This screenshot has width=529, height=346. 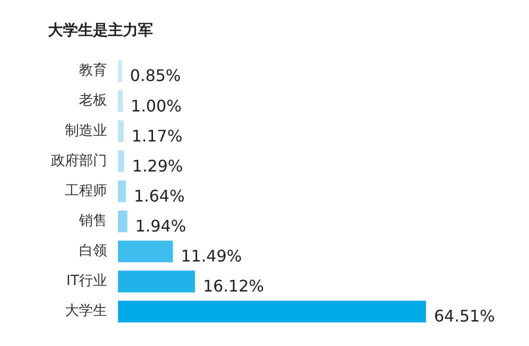 I want to click on data-label: 16.12%, so click(x=233, y=286).